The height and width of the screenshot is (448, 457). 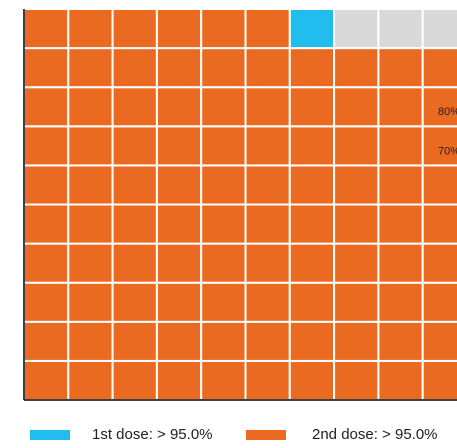 I want to click on legend-swatch-2nd-dose, so click(x=266, y=435).